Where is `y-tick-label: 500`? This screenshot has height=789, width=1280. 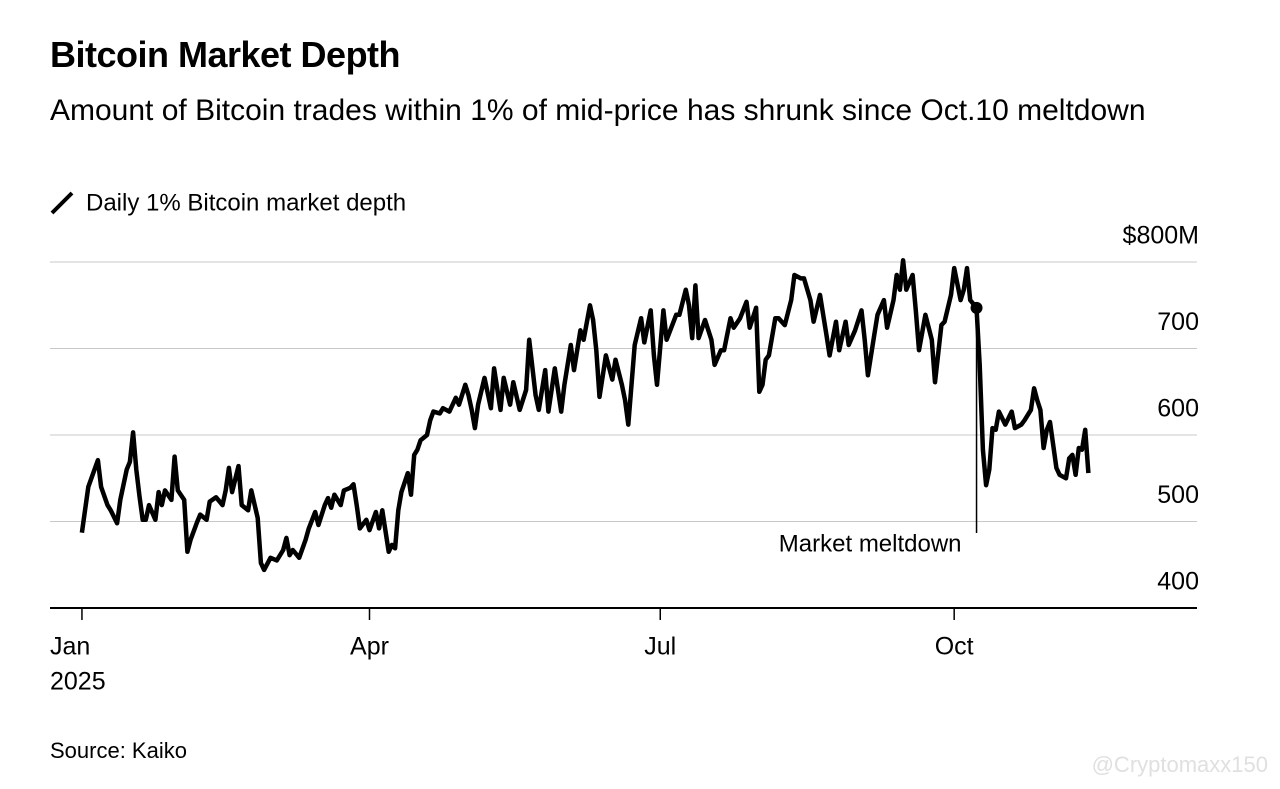 y-tick-label: 500 is located at coordinates (1178, 495).